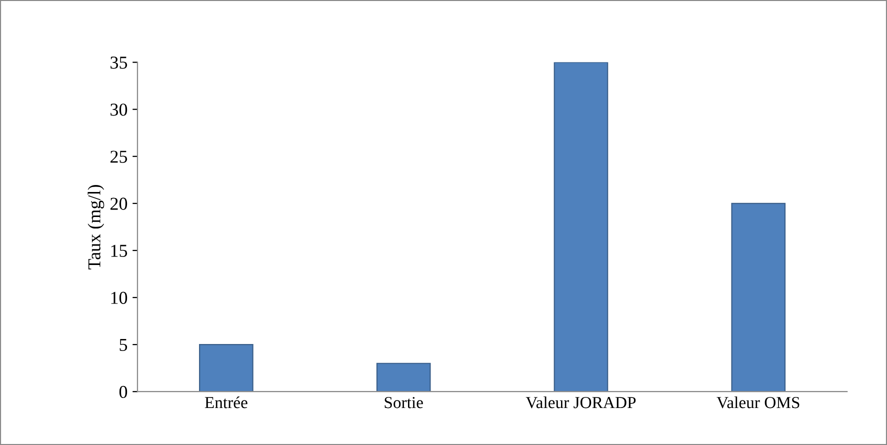 The height and width of the screenshot is (445, 887). I want to click on y-tick-label: 10, so click(119, 298).